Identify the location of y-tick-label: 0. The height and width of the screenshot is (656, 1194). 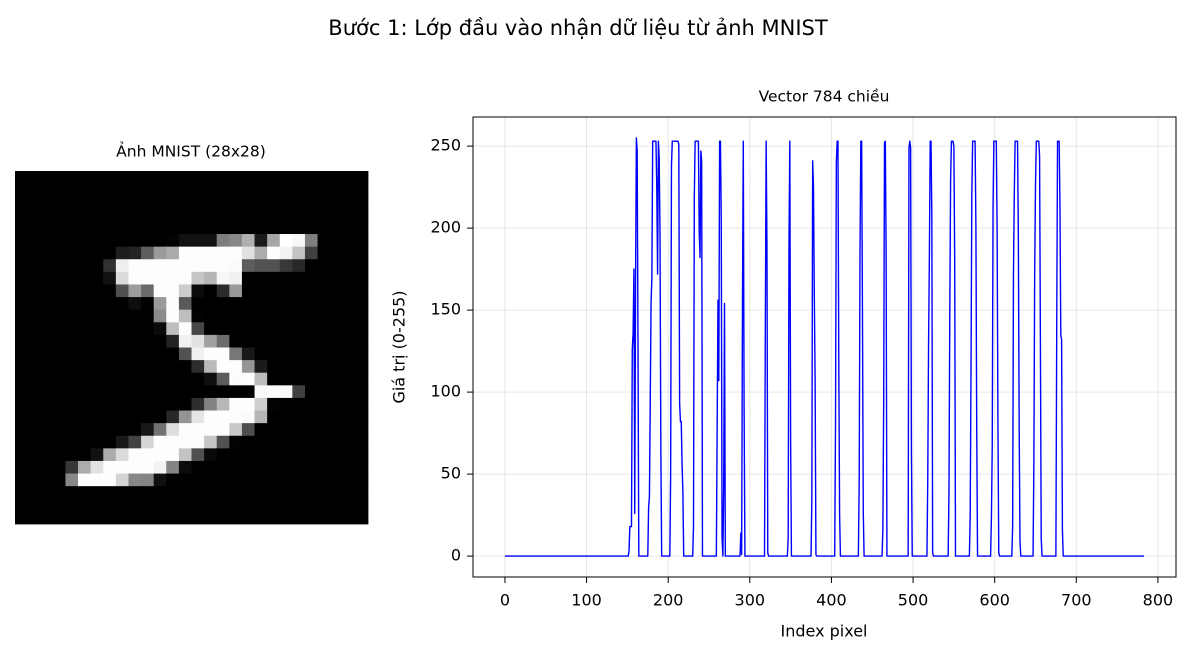
(456, 555).